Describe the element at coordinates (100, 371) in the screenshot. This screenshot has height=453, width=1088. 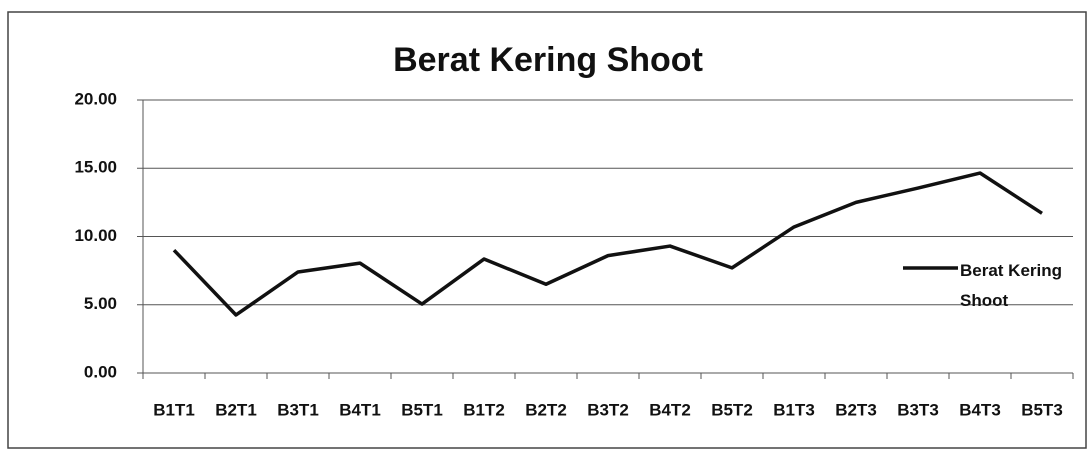
I see `y-tick-label: 0.00` at that location.